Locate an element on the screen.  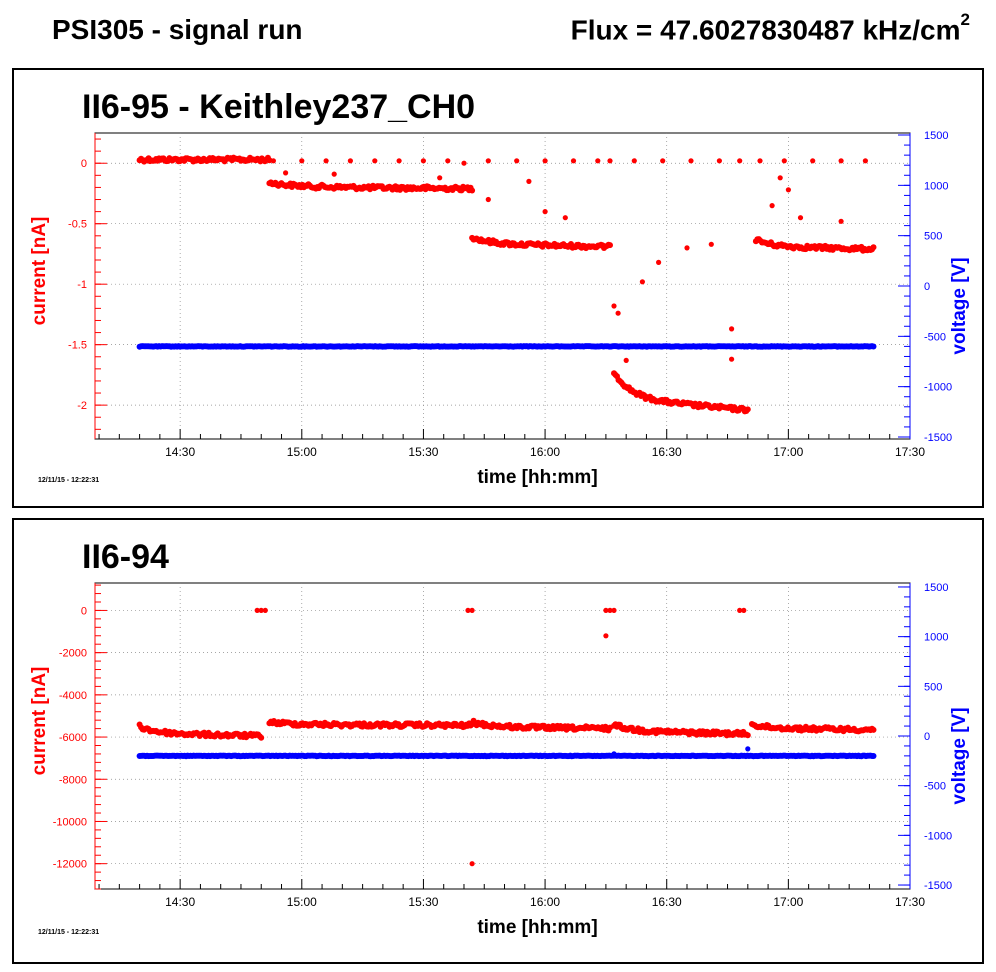
chart-title: II6-94 is located at coordinates (125, 557).